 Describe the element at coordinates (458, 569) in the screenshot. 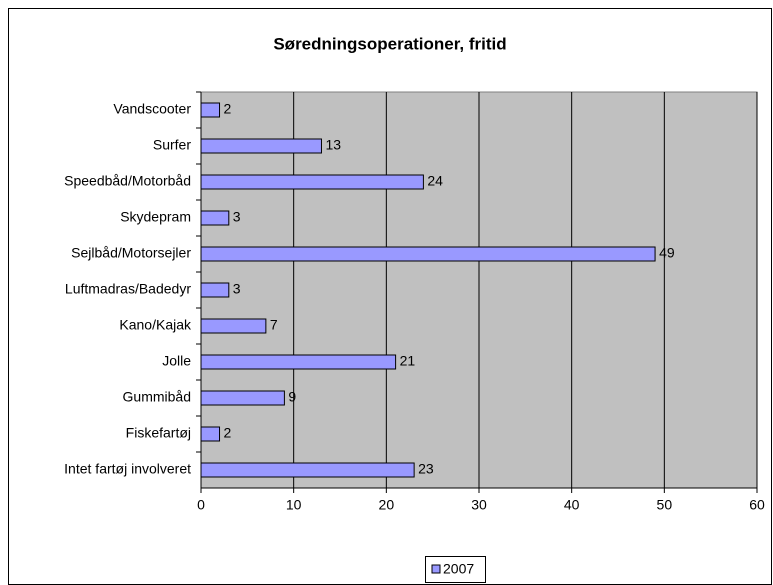

I see `legend-label: 2007` at that location.